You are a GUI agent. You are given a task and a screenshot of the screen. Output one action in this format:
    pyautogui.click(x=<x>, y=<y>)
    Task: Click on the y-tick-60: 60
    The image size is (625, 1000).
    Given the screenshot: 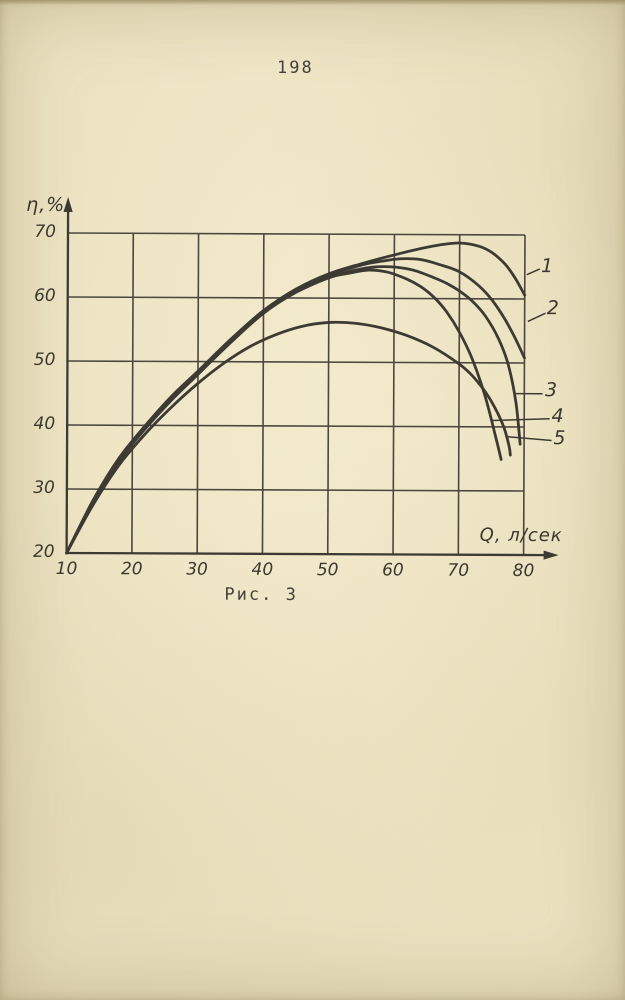 What is the action you would take?
    pyautogui.click(x=45, y=295)
    